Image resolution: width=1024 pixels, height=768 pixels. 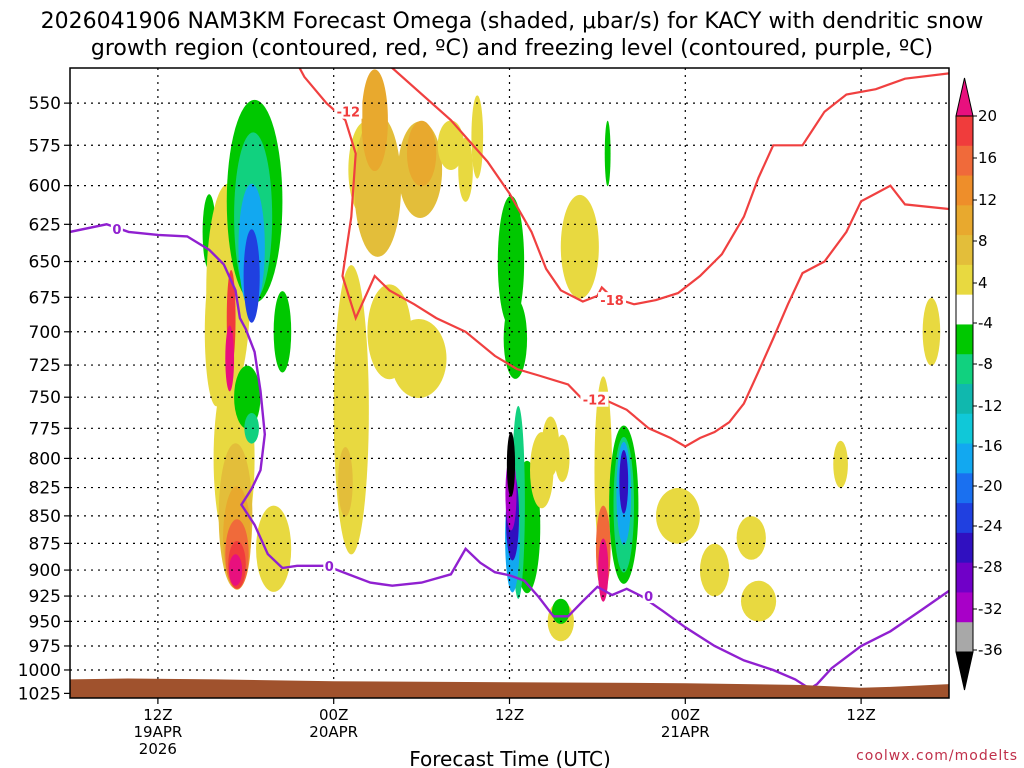 What do you see at coordinates (333, 715) in the screenshot?
I see `x-tick-label-24-0: 00Z` at bounding box center [333, 715].